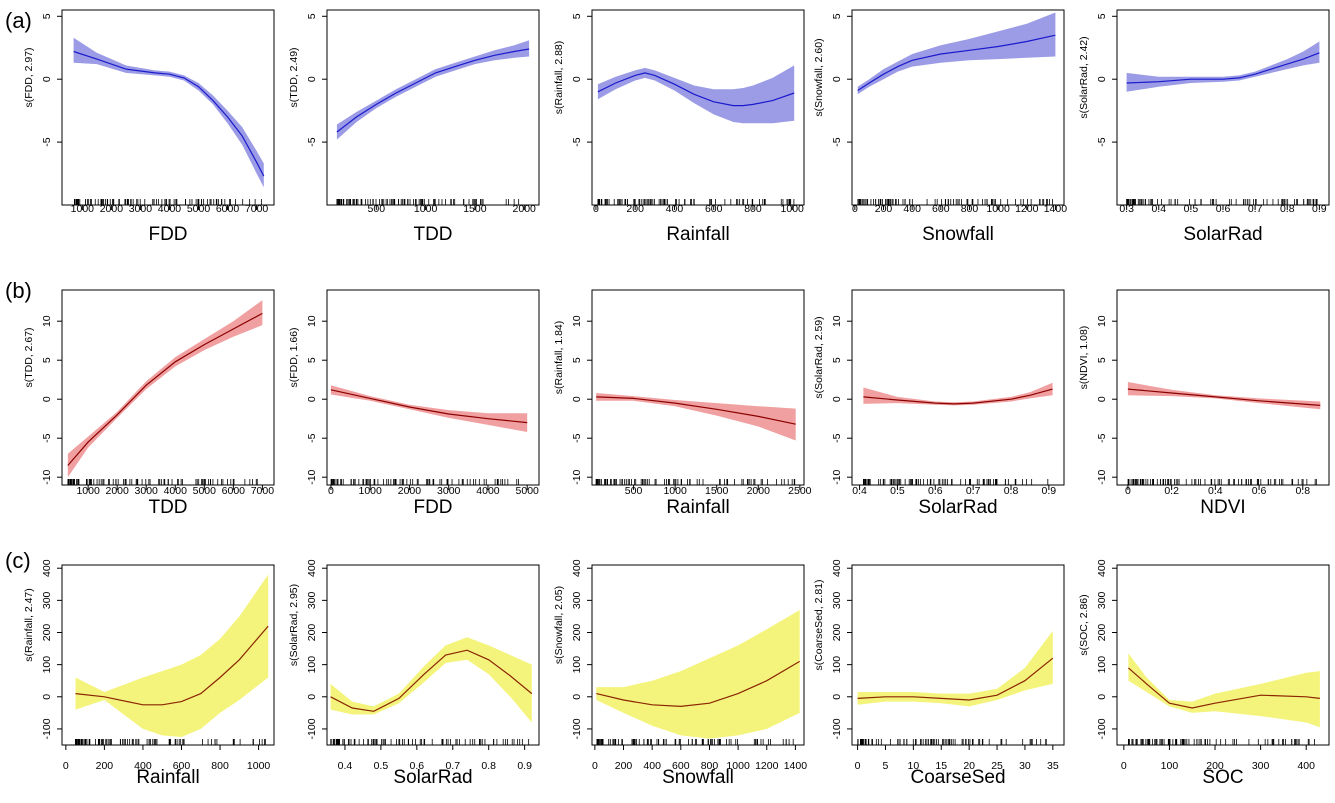  Describe the element at coordinates (837, 476) in the screenshot. I see `y-tick-label: -10` at that location.